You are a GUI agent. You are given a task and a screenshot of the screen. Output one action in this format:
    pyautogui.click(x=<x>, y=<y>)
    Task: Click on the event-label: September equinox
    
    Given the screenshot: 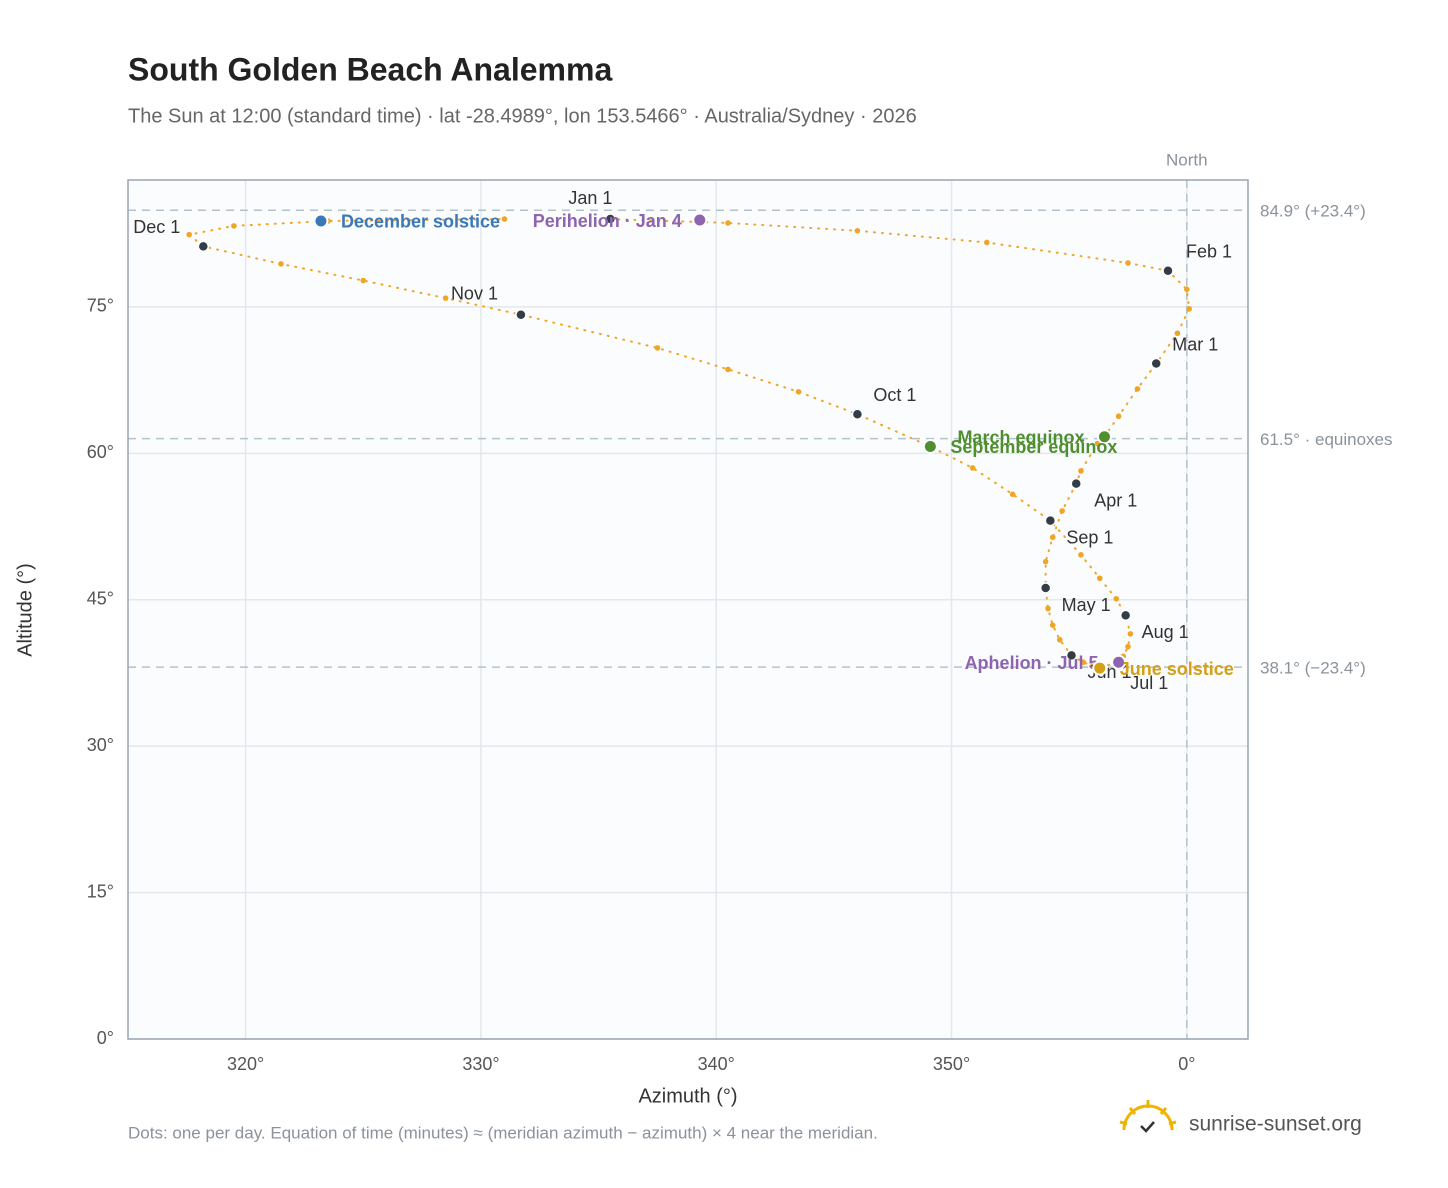 What is the action you would take?
    pyautogui.click(x=1033, y=447)
    